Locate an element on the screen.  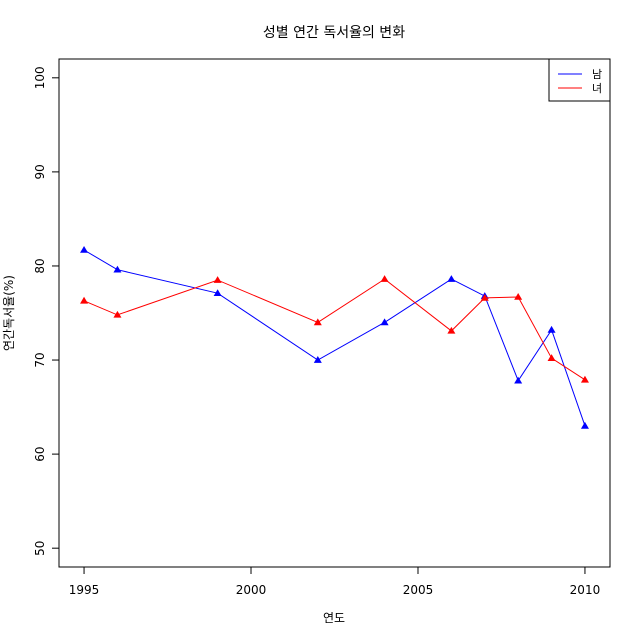
y-axis: 50 60 70 80 90 100 is located at coordinates (46, 311).